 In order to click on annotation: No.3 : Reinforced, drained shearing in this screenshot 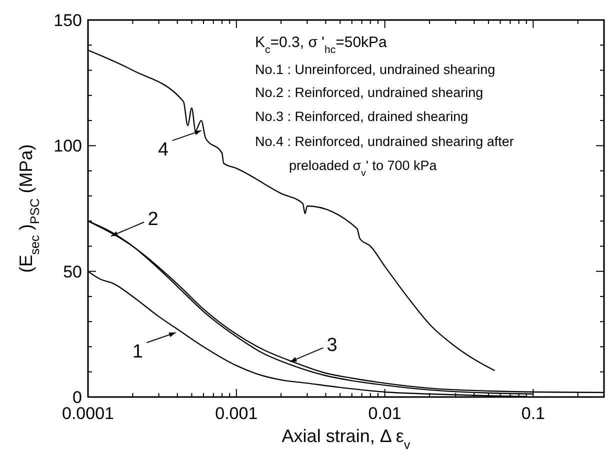, I will do `click(361, 116)`.